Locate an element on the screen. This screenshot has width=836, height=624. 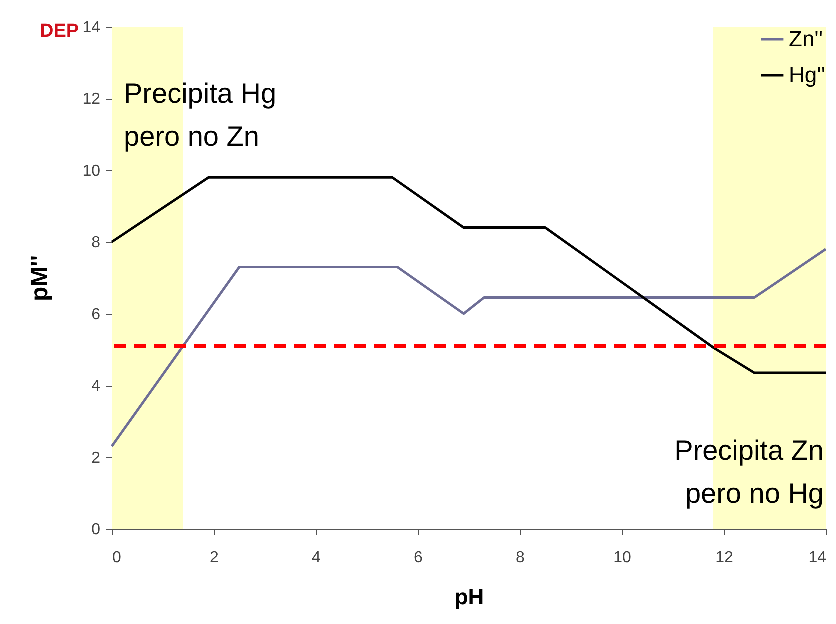
legend-label: Hg'' is located at coordinates (807, 75).